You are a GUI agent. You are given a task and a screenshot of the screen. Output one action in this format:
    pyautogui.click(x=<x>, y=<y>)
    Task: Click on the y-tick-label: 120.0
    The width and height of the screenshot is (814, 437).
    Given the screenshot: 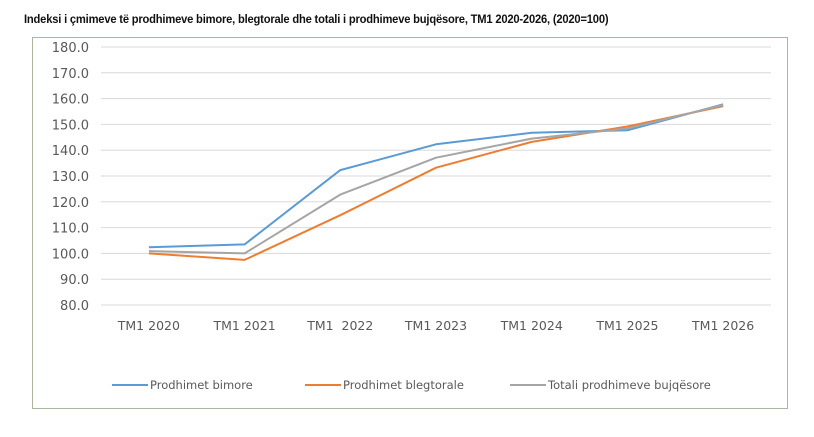 What is the action you would take?
    pyautogui.click(x=70, y=203)
    